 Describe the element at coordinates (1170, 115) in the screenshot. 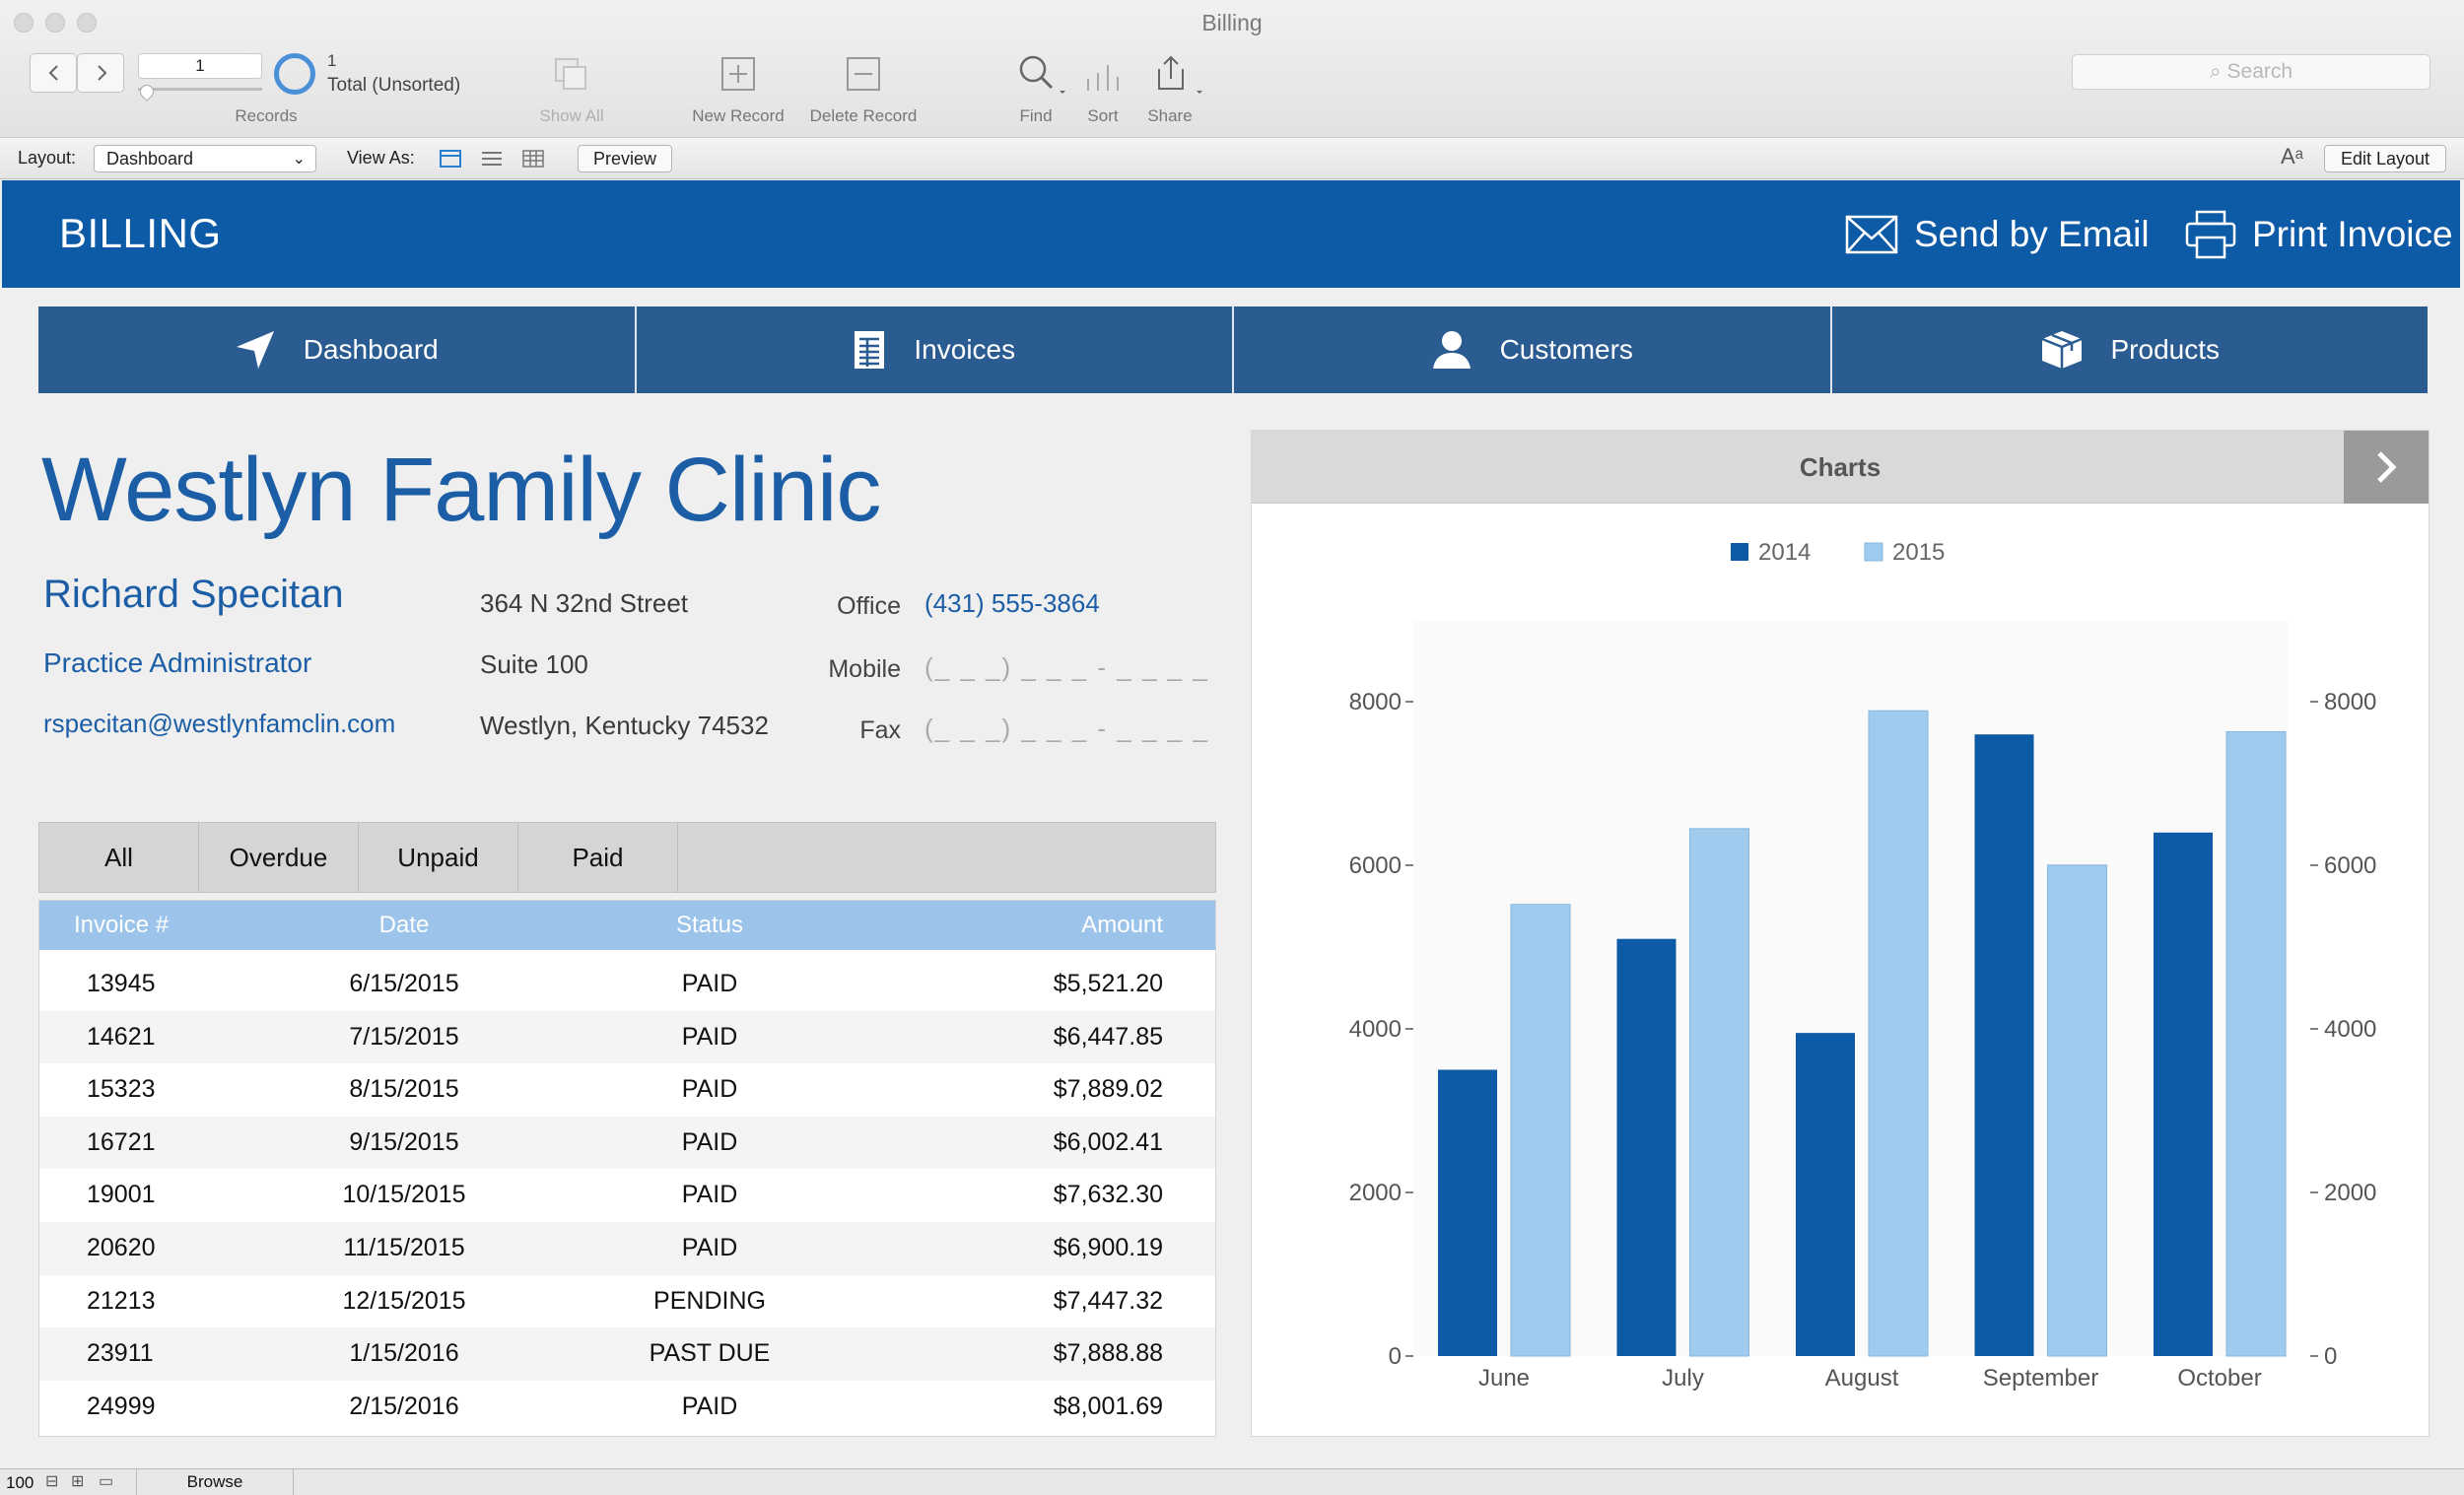

I see `share-label: Share` at that location.